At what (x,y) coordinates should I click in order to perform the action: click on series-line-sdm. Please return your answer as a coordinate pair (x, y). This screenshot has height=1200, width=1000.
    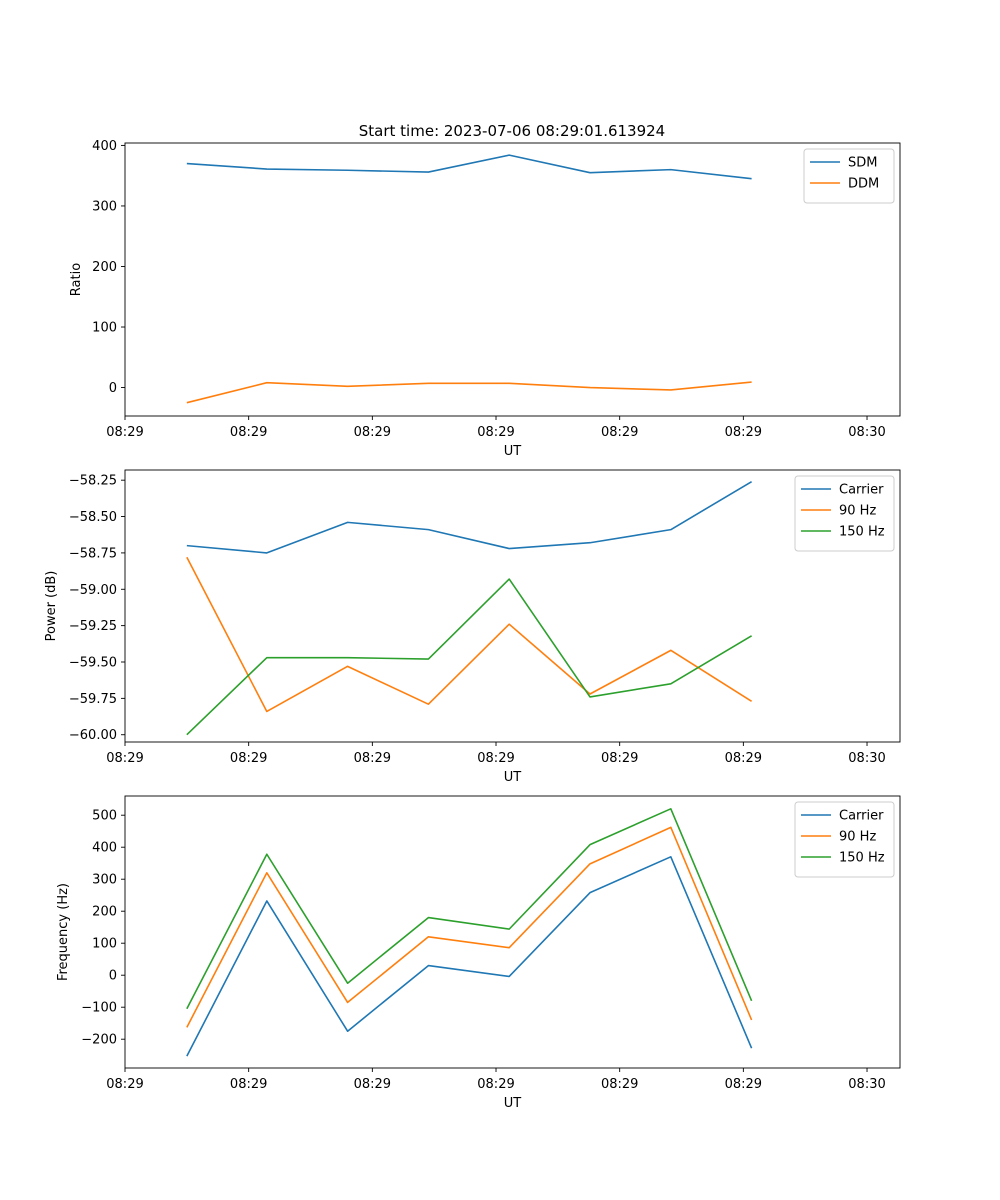
    Looking at the image, I should click on (469, 167).